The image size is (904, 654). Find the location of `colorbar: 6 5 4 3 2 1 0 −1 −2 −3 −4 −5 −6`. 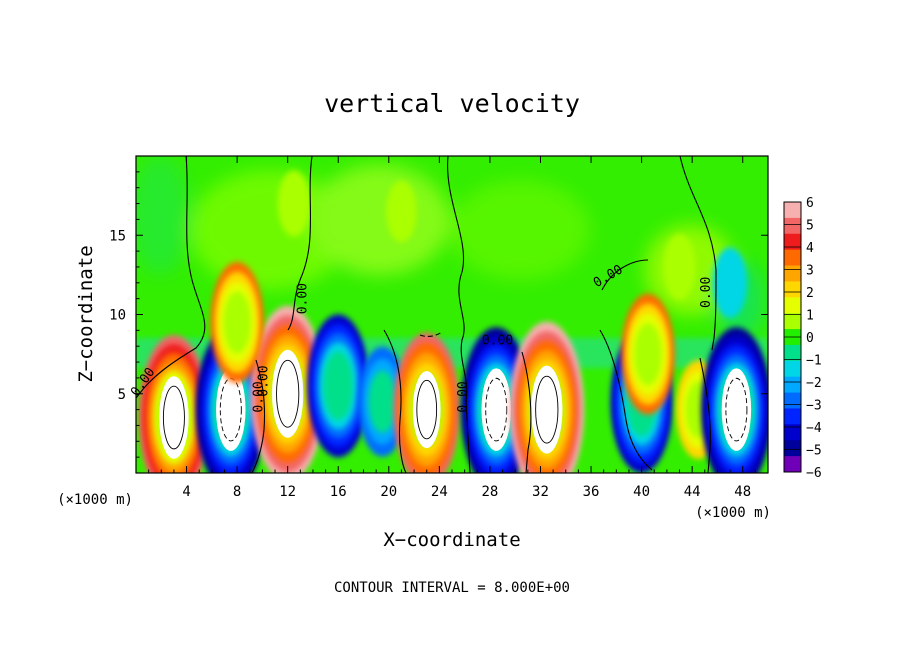

colorbar: 6 5 4 3 2 1 0 −1 −2 −3 −4 −5 −6 is located at coordinates (802, 338).